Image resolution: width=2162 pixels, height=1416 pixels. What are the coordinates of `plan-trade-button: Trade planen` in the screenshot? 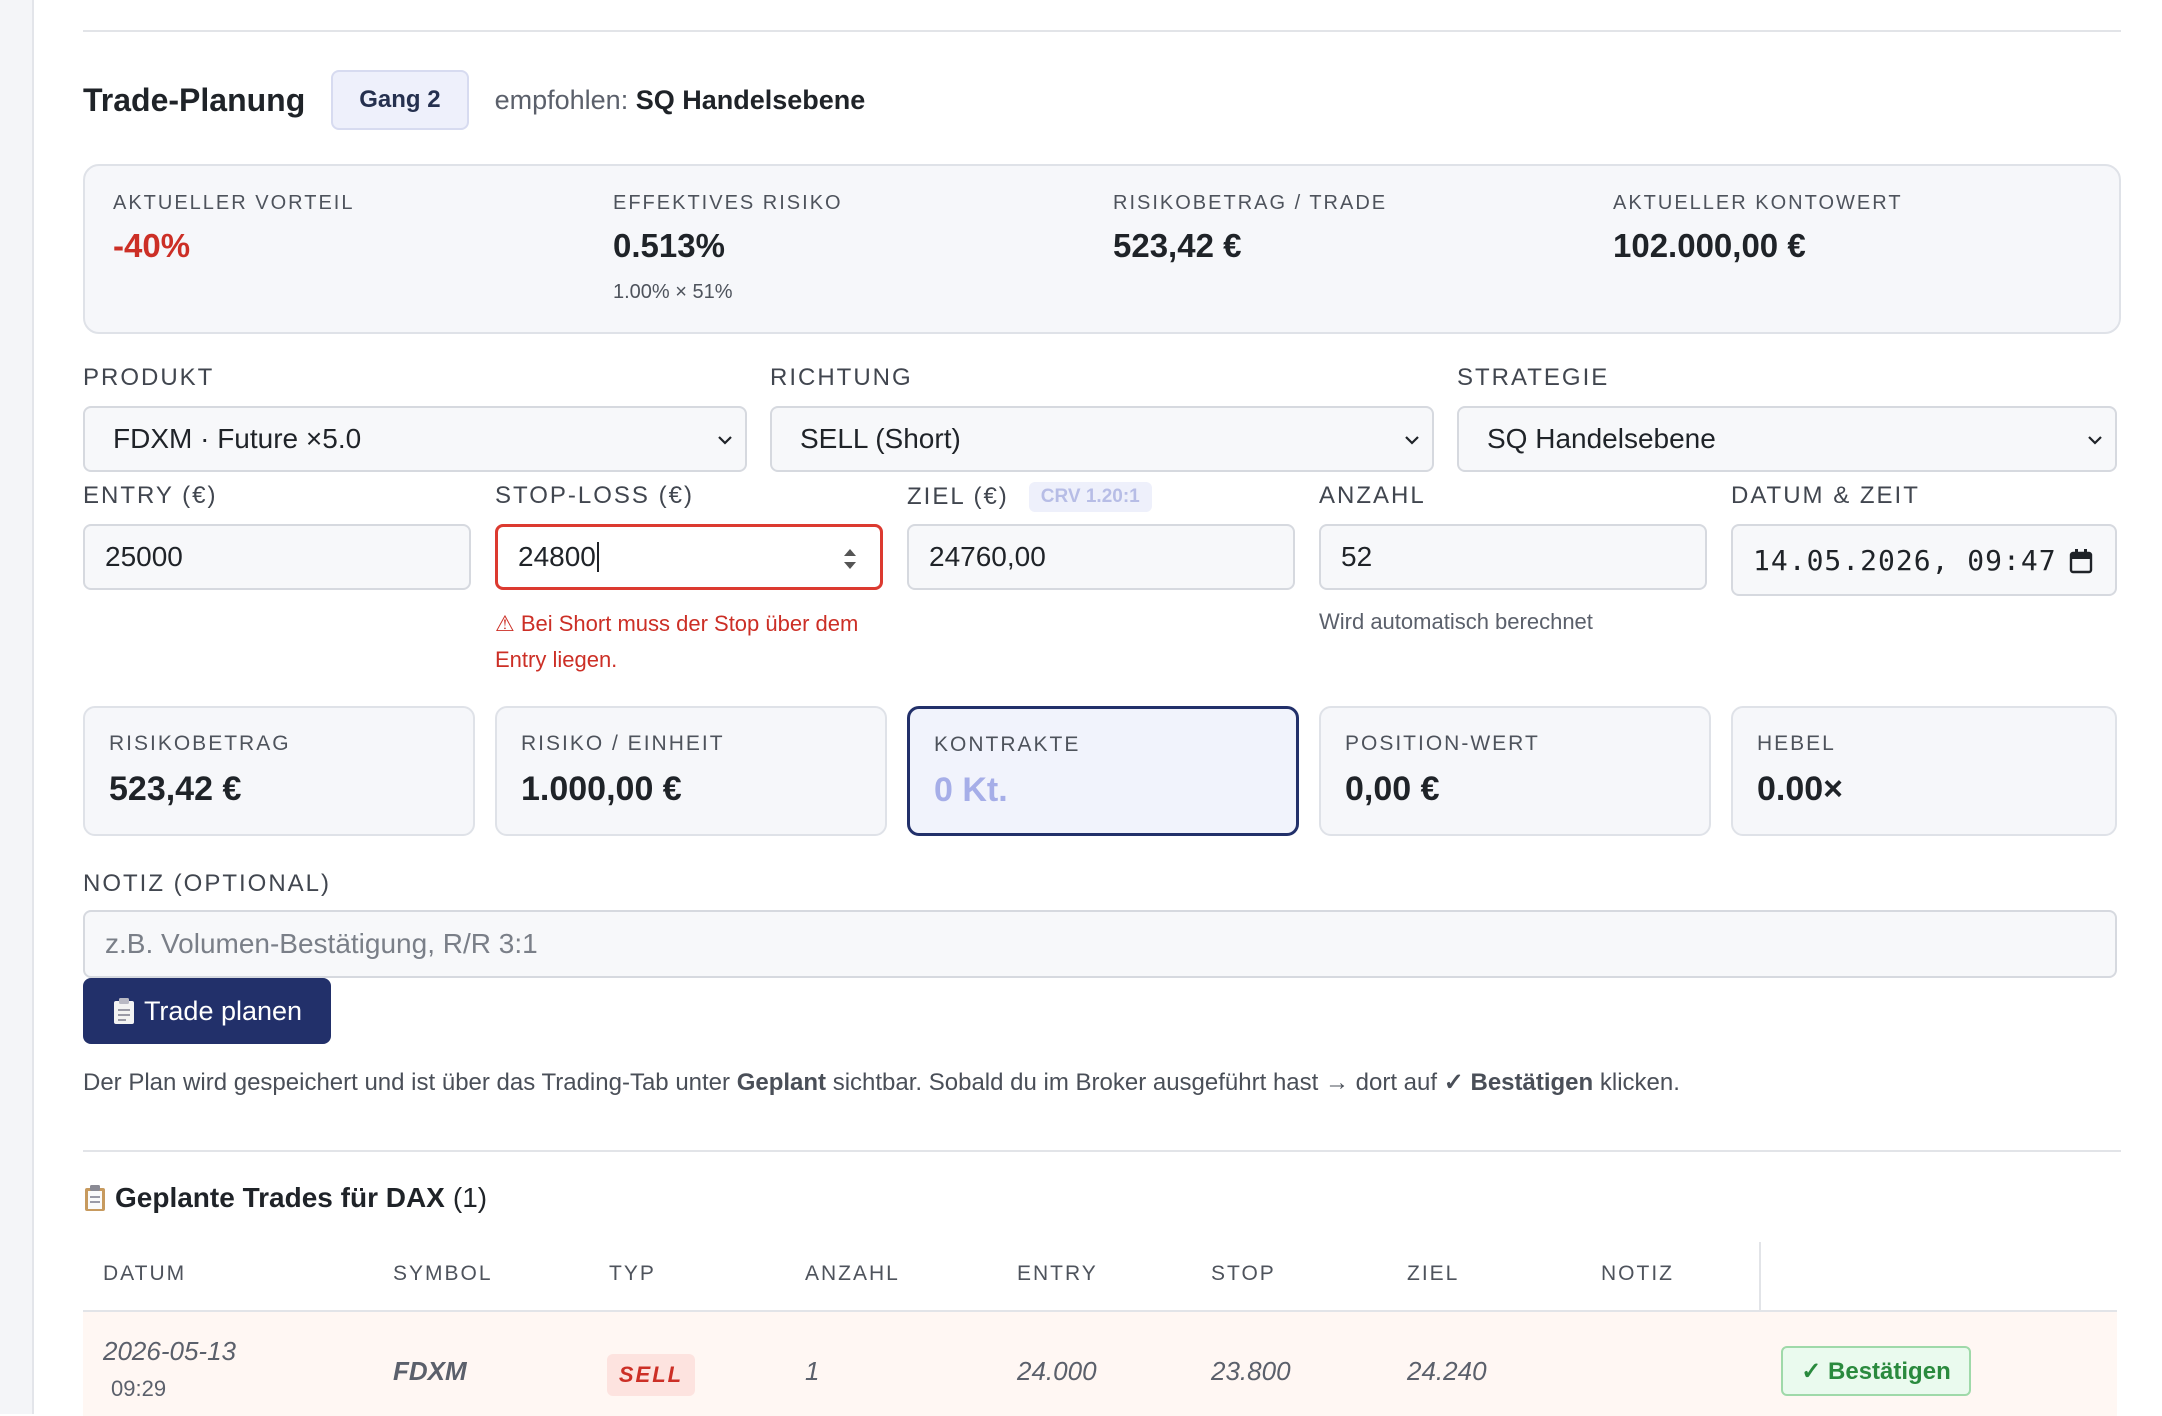 It's located at (207, 1011).